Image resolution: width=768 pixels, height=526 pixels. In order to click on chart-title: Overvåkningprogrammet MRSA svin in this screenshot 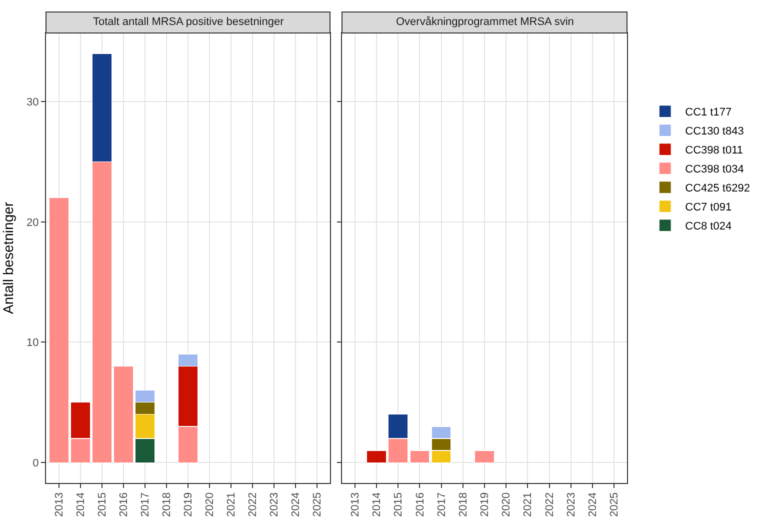, I will do `click(485, 22)`.